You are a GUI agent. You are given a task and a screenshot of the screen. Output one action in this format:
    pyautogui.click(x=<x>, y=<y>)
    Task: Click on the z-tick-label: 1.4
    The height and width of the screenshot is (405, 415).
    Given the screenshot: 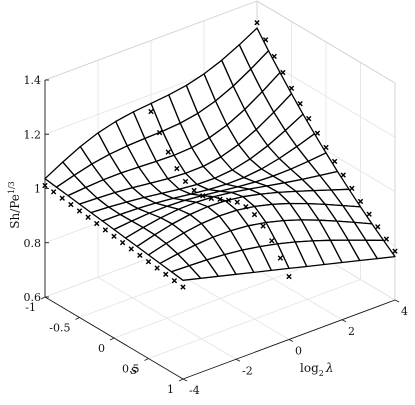 What is the action you would take?
    pyautogui.click(x=33, y=80)
    